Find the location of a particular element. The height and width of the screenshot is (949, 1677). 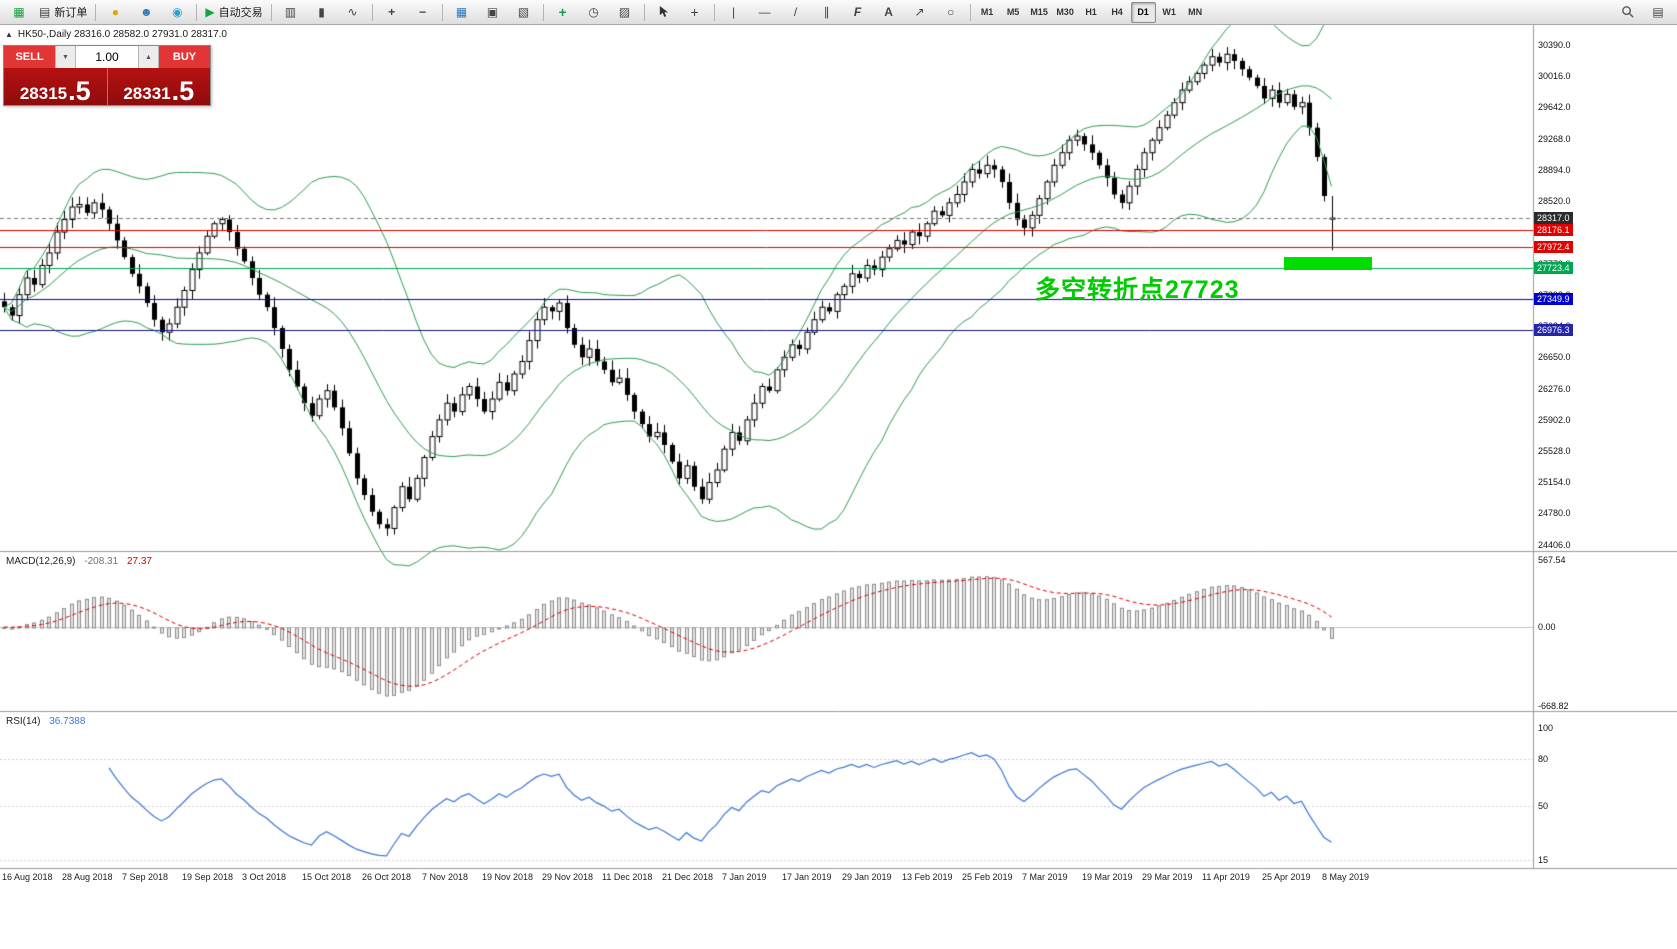

vertical-line-button: | is located at coordinates (734, 12).